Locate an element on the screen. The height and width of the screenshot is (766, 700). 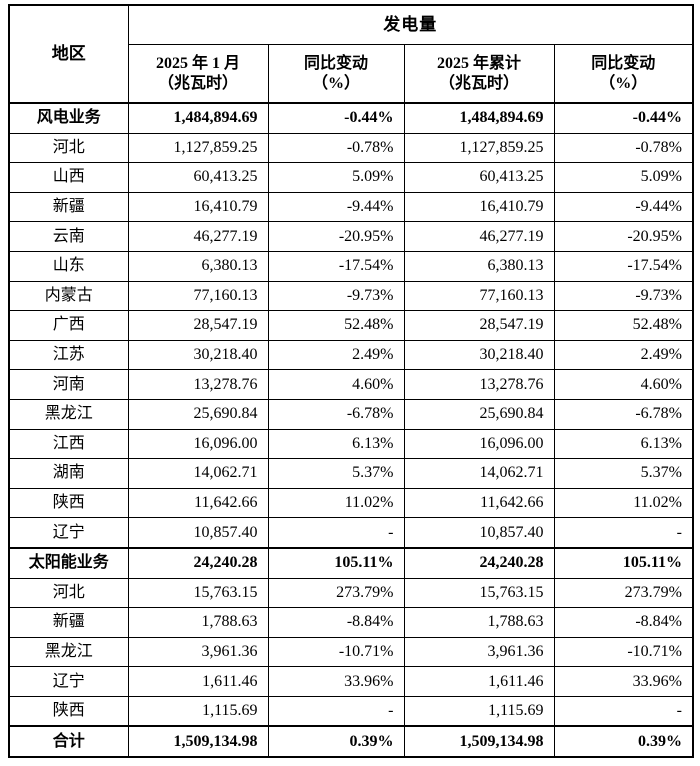
cumulative-value-cell: 24,240.28 is located at coordinates (479, 562).